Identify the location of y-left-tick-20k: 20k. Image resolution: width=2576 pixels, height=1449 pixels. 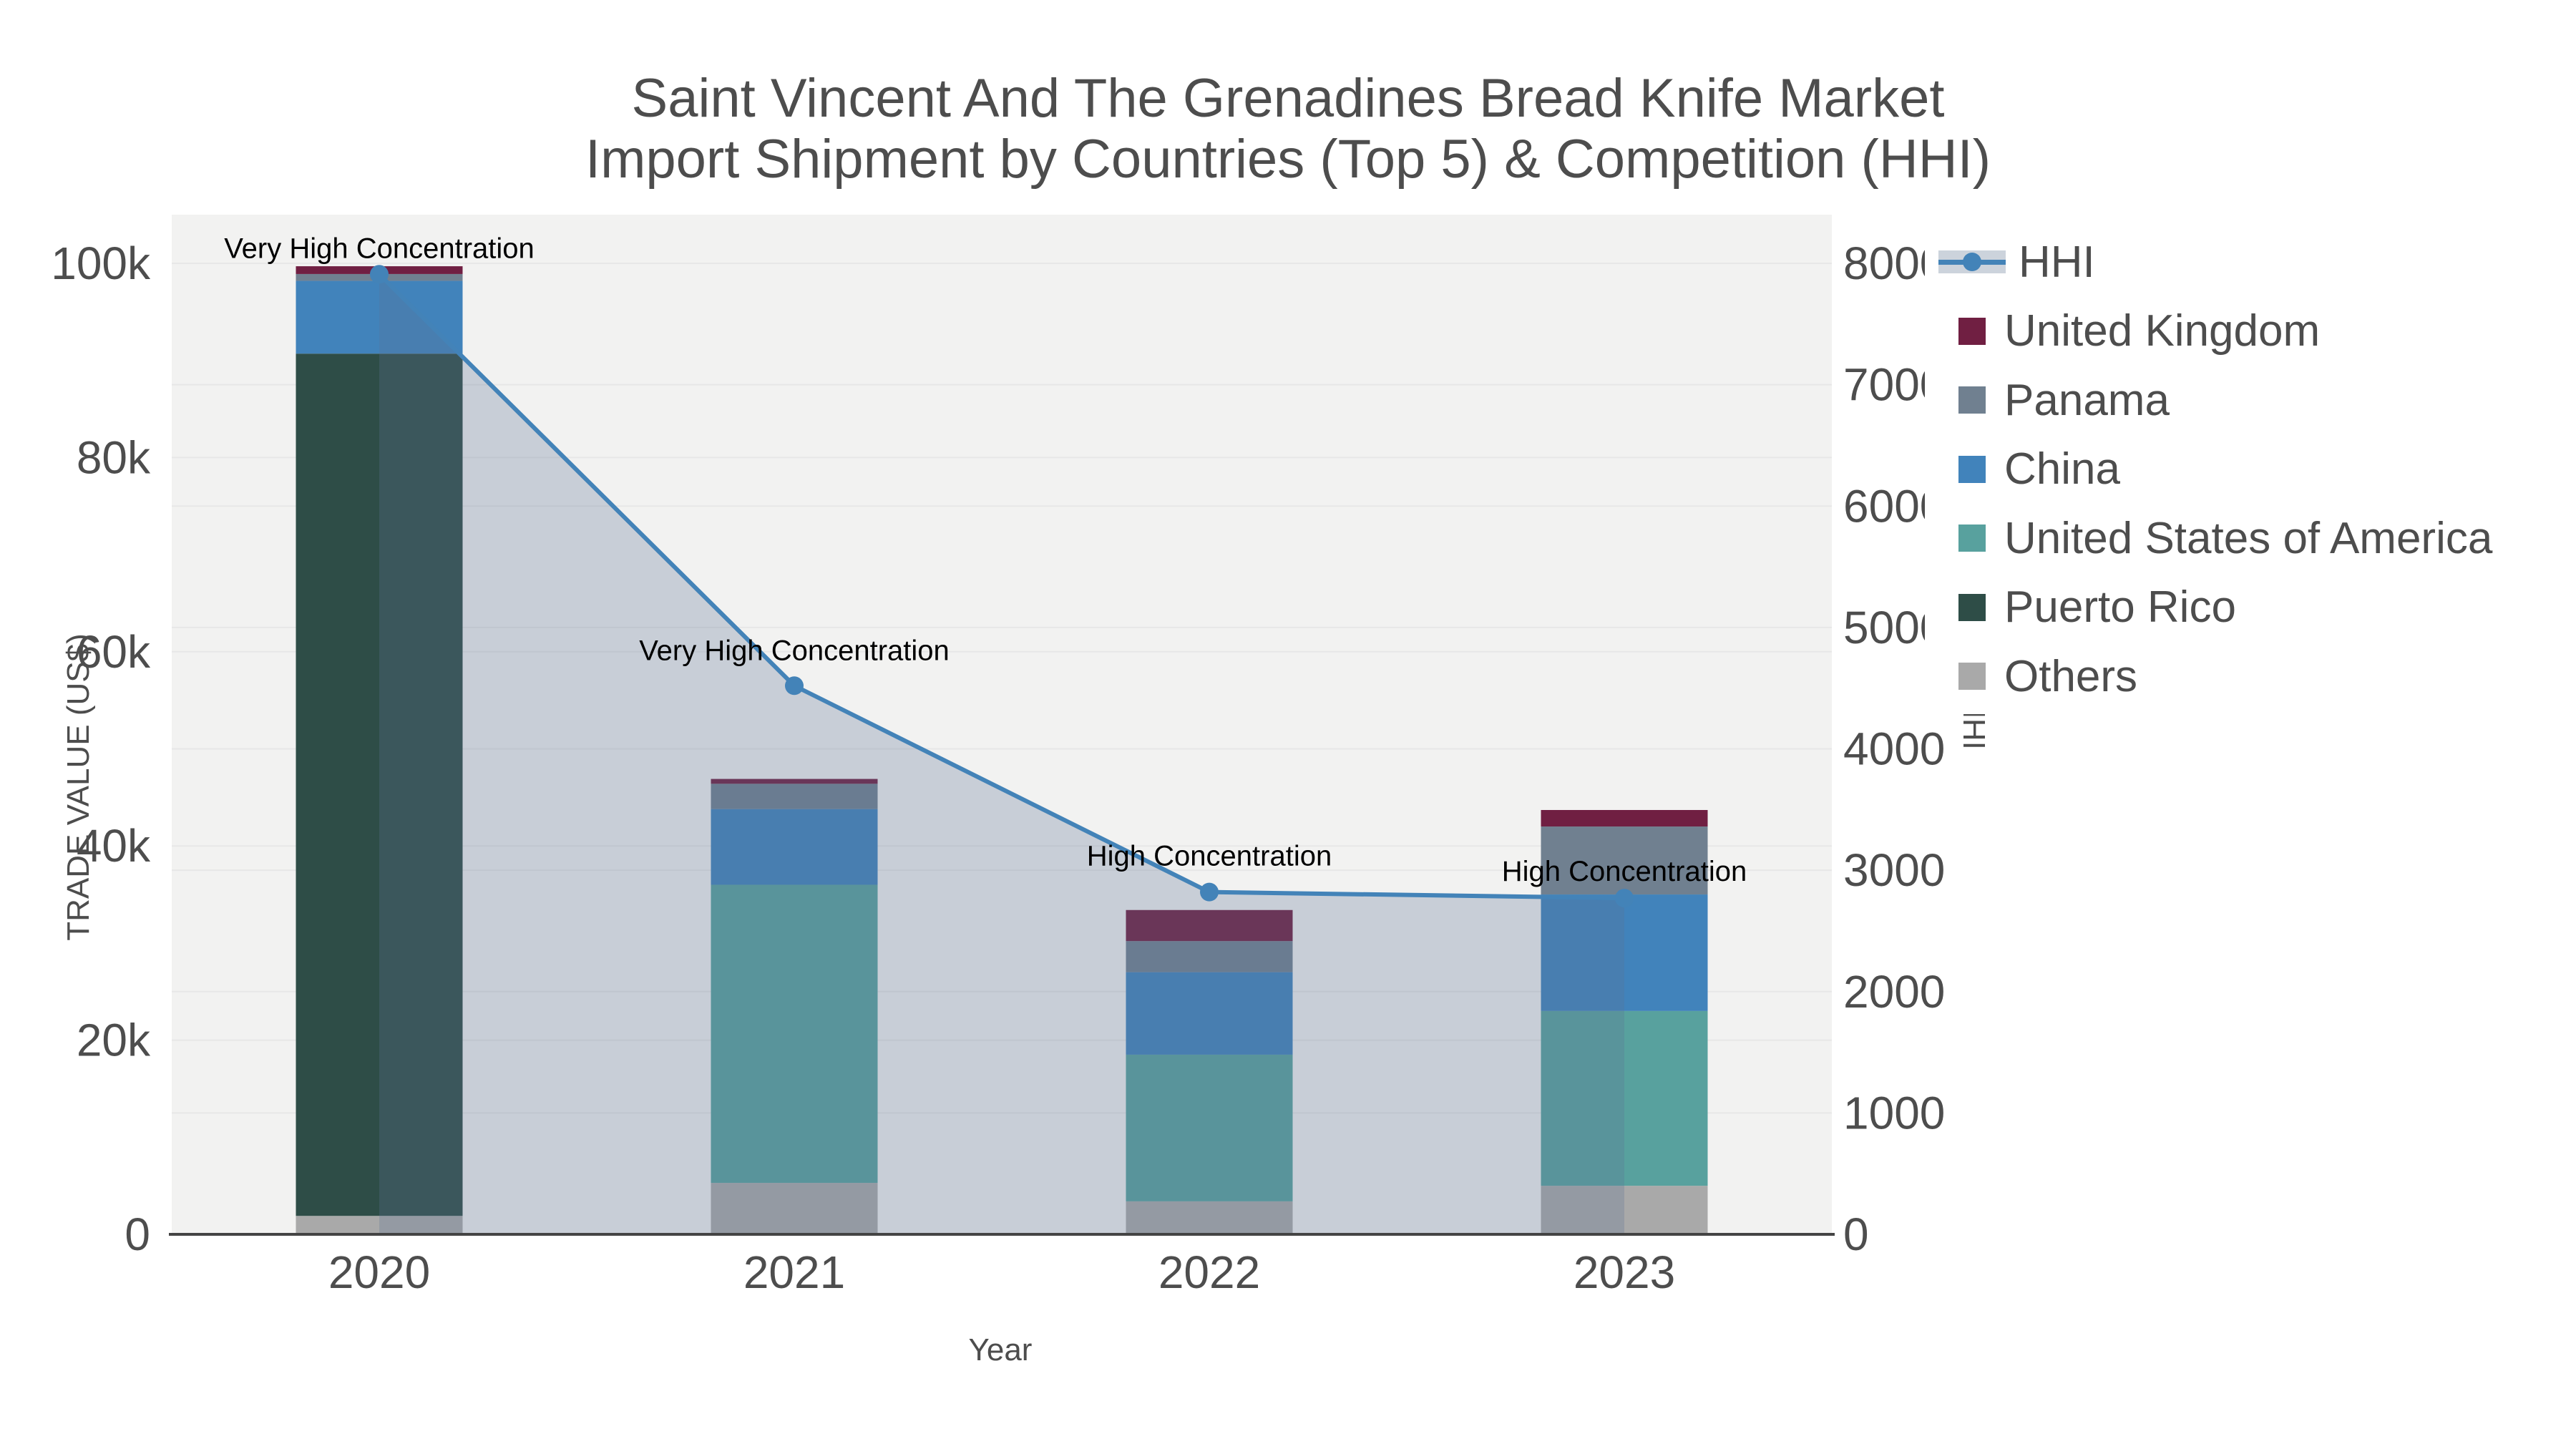
(114, 1040).